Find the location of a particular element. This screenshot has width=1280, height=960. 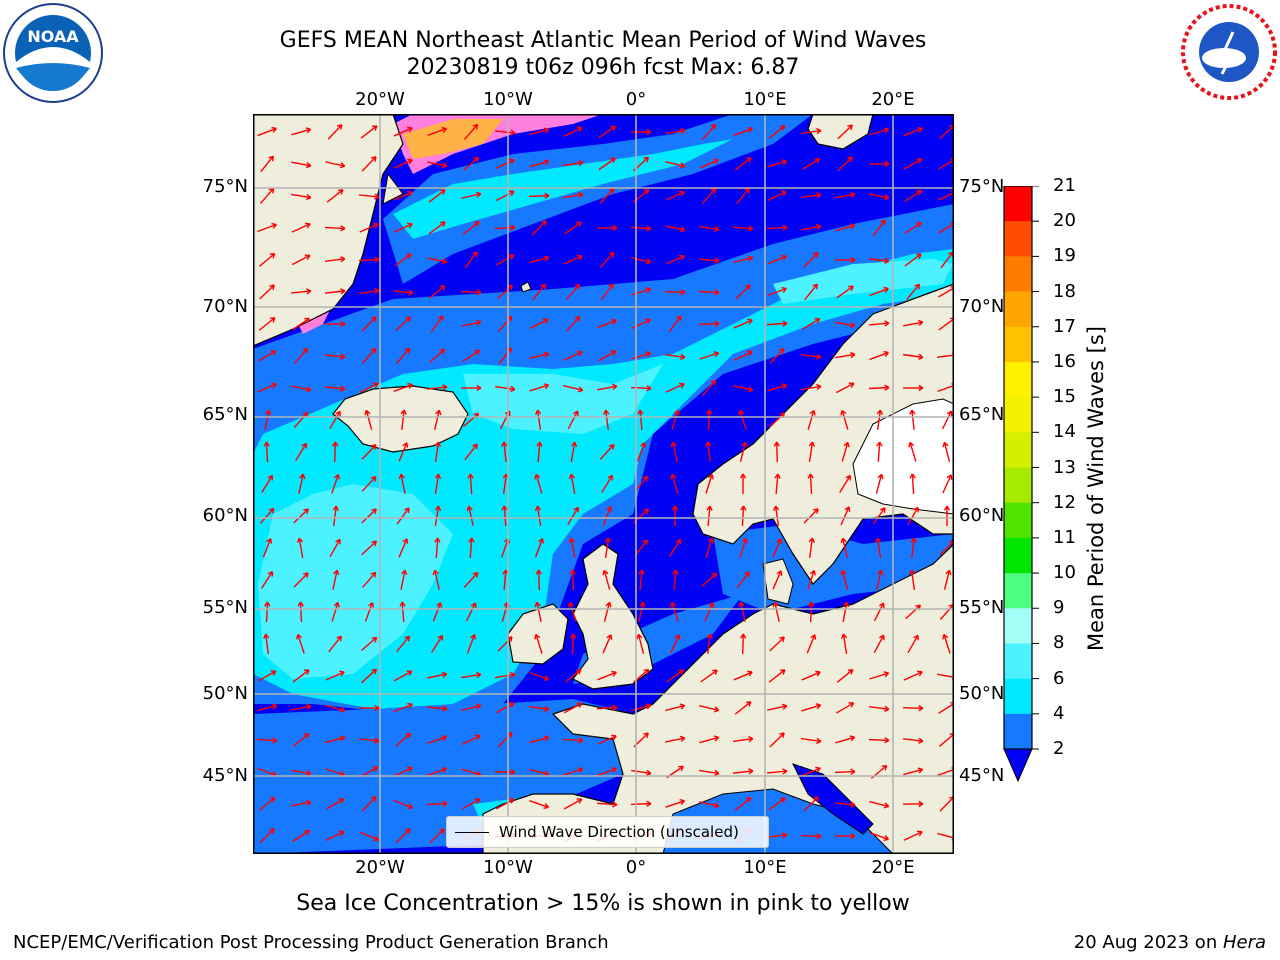

colorbar-tick-label: 4 is located at coordinates (1059, 713).